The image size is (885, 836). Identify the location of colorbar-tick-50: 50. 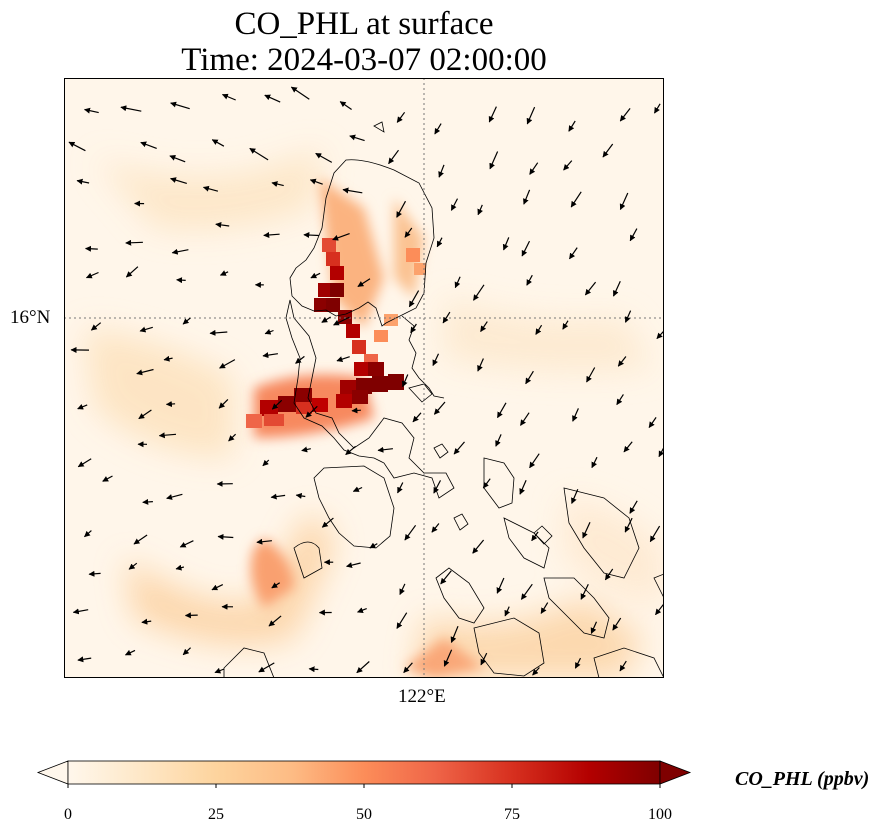
(364, 814).